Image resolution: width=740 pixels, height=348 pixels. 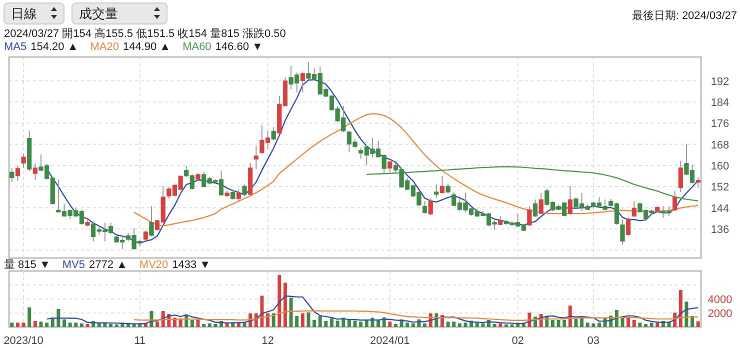 What do you see at coordinates (27, 265) in the screenshot?
I see `annotation: 量 815 ▼` at bounding box center [27, 265].